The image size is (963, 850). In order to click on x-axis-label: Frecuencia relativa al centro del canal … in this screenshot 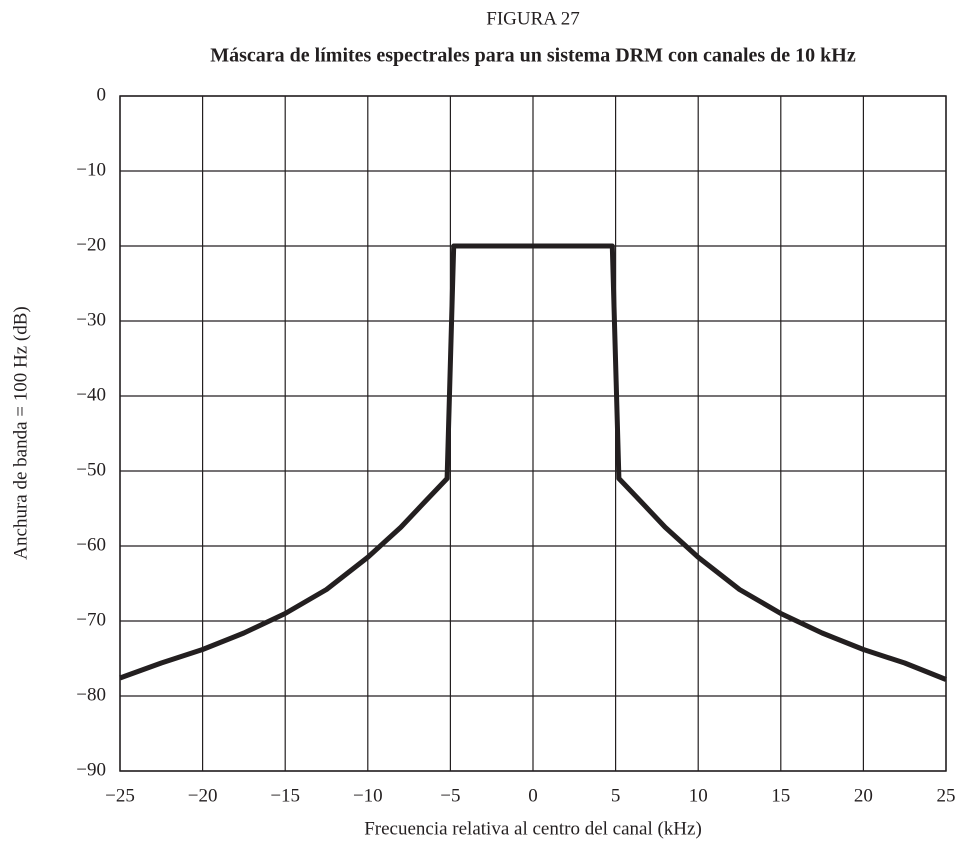, I will do `click(533, 828)`.